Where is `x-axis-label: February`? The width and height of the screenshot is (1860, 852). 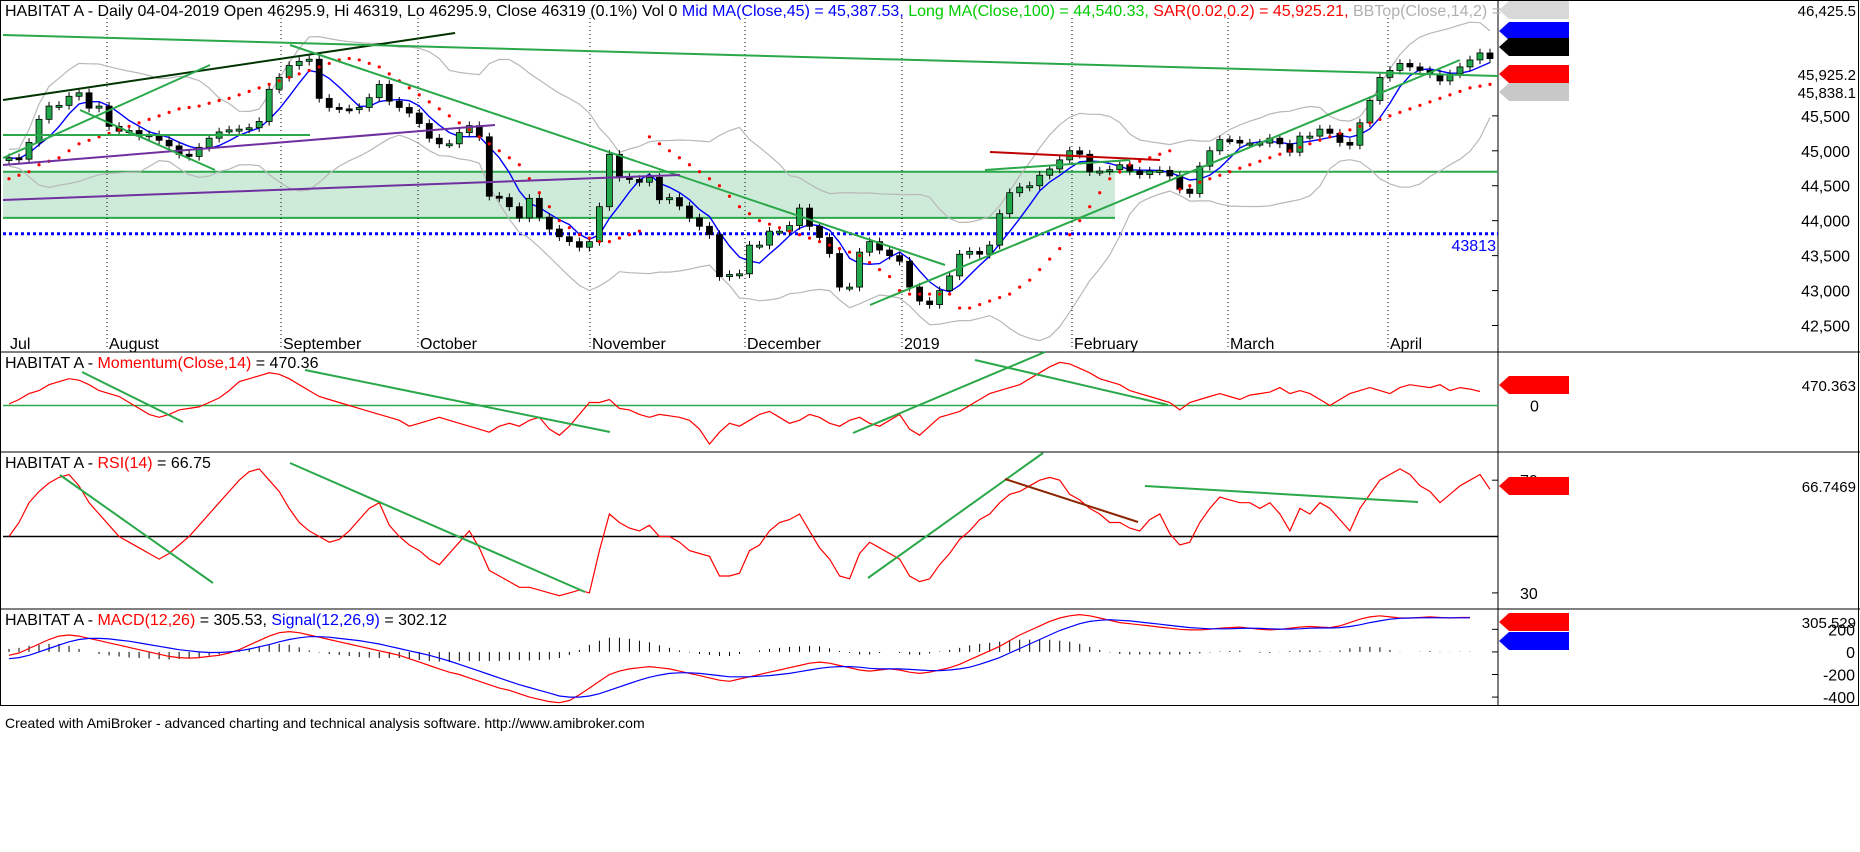
x-axis-label: February is located at coordinates (1106, 344).